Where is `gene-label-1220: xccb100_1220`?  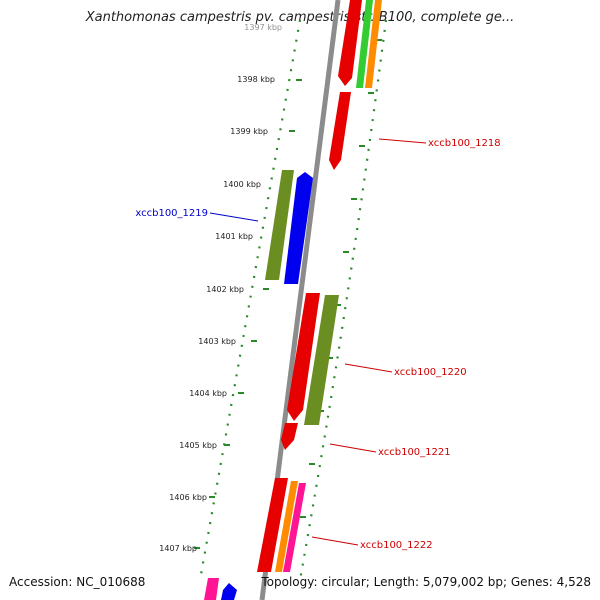
gene-label-1220: xccb100_1220 is located at coordinates (430, 372).